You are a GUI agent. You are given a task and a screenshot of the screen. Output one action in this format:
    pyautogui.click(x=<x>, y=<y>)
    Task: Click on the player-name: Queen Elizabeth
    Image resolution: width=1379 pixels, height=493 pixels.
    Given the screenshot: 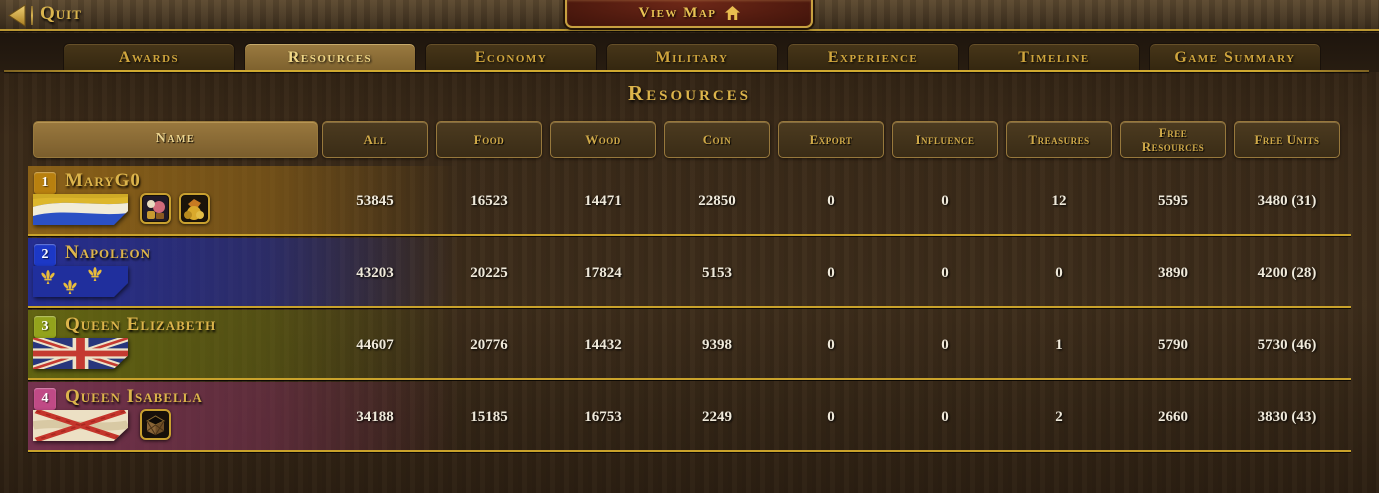 What is the action you would take?
    pyautogui.click(x=141, y=324)
    